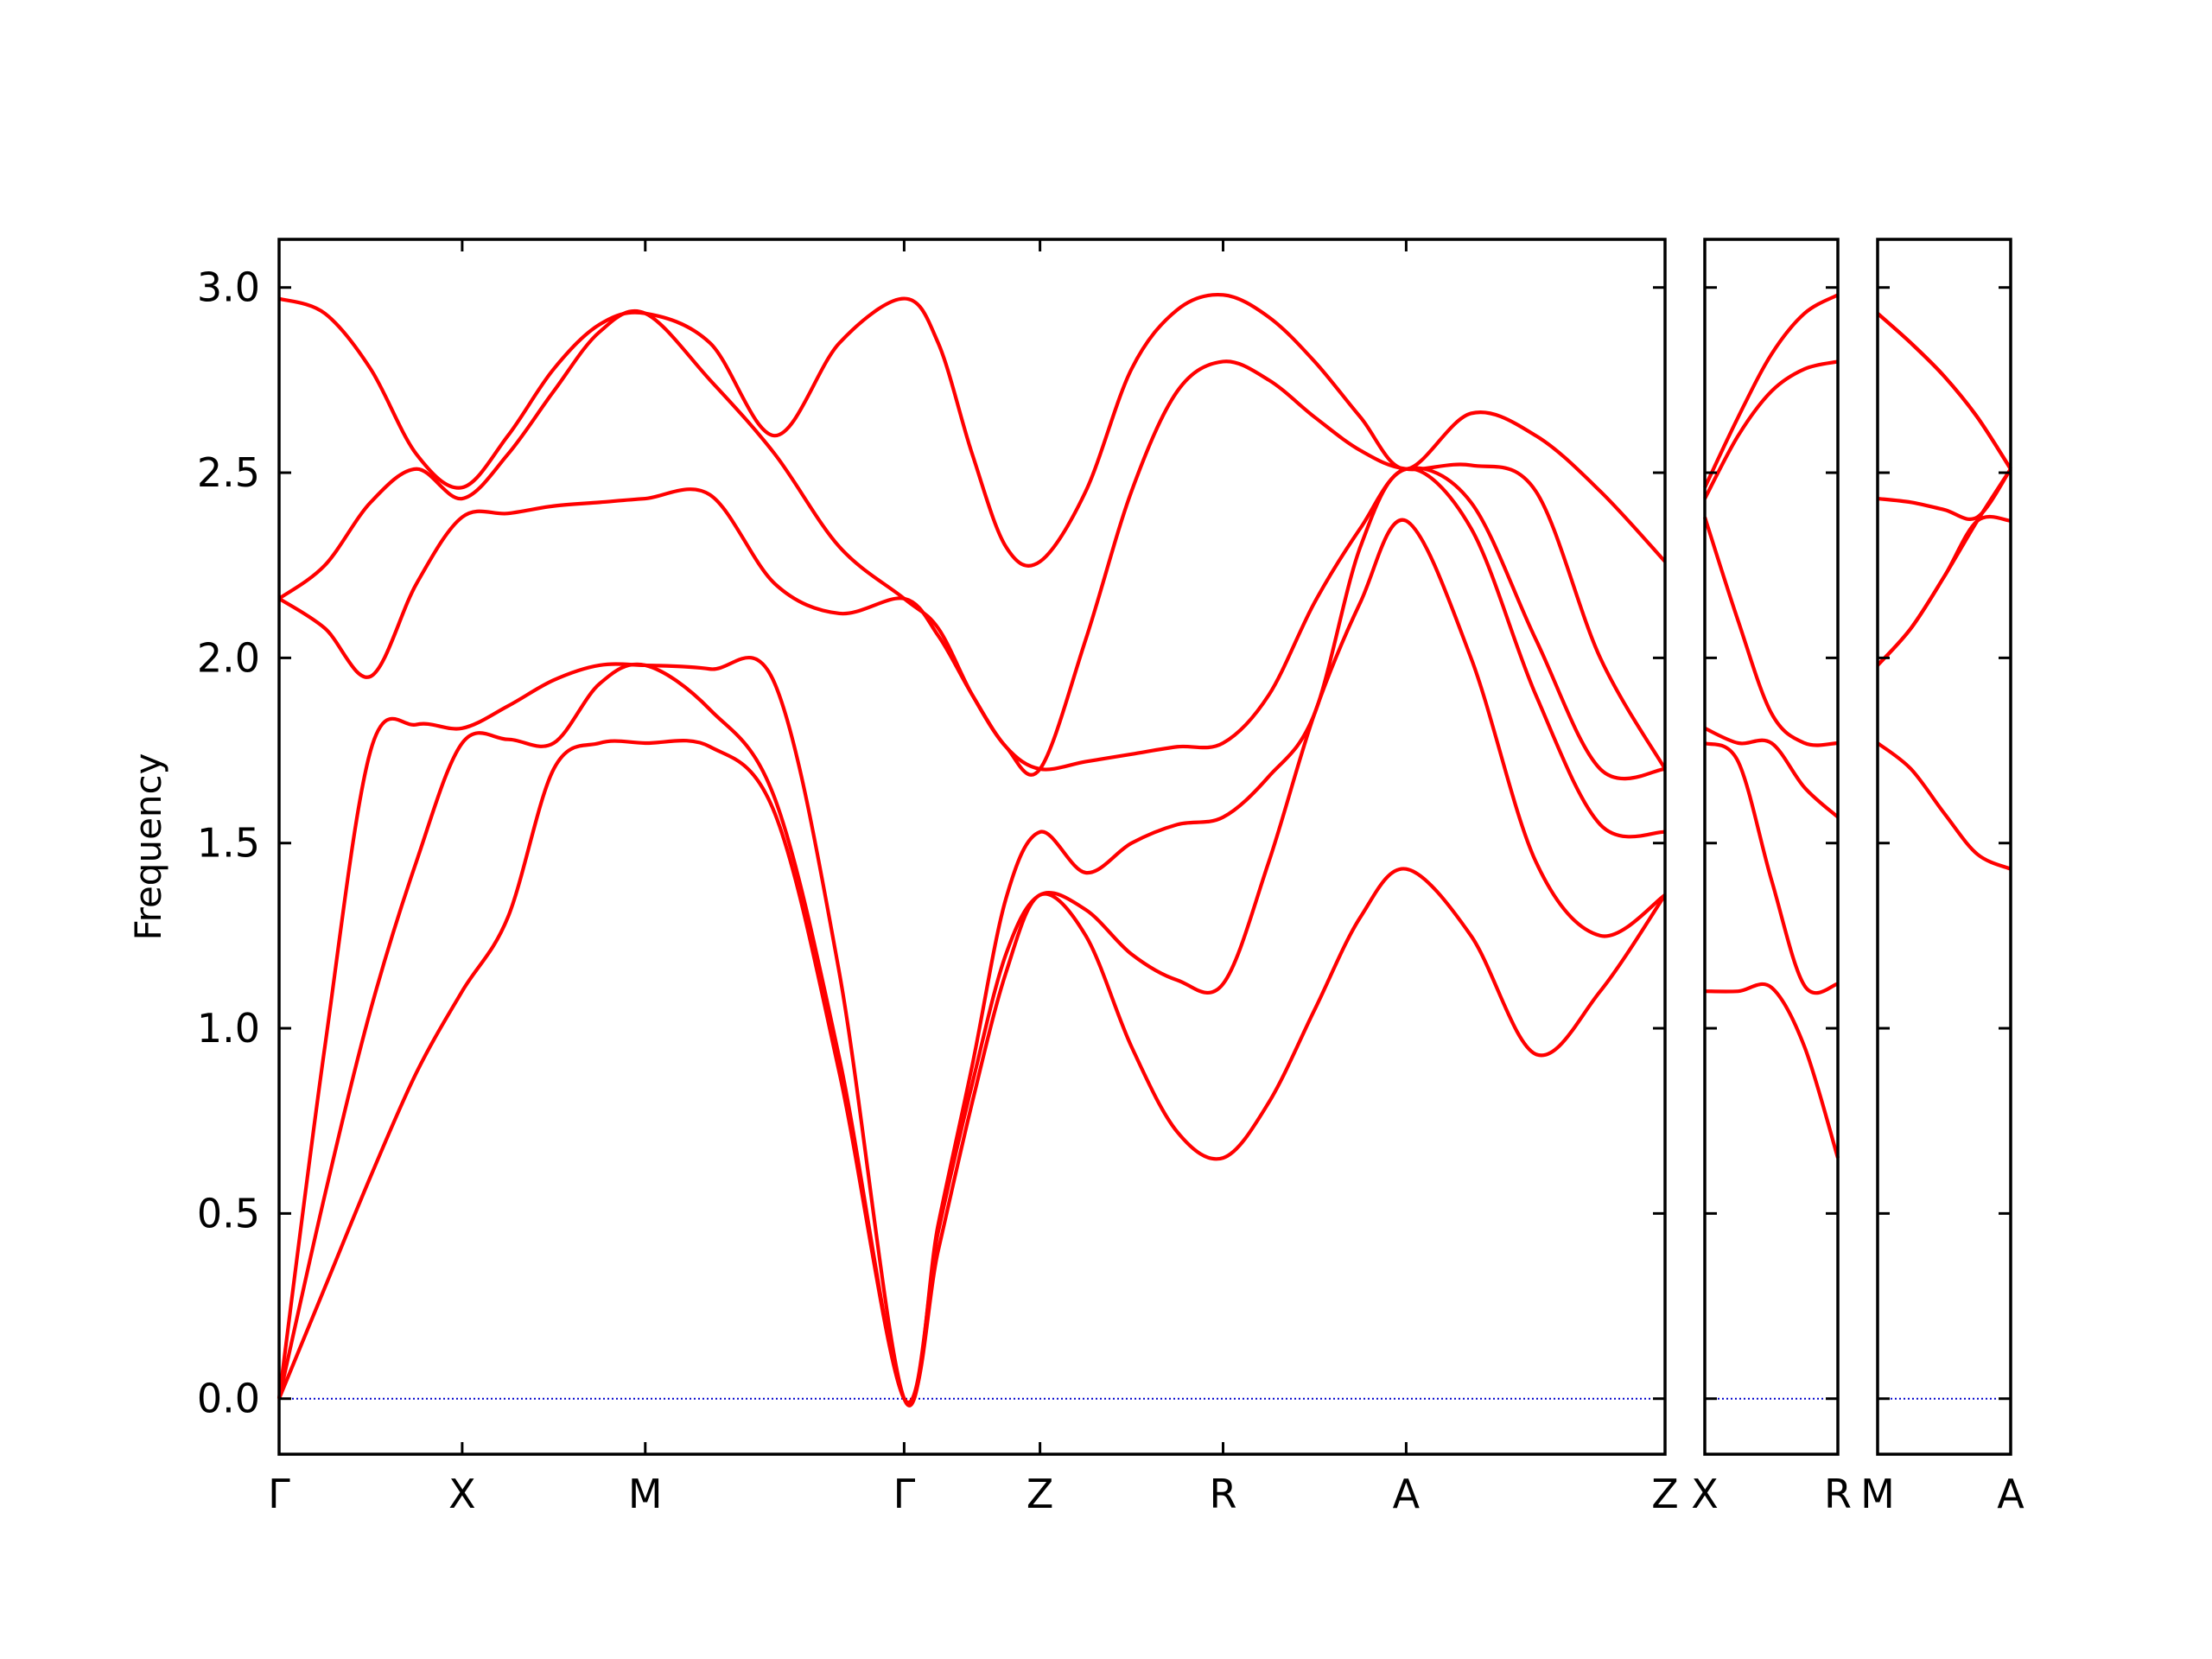 The width and height of the screenshot is (2212, 1659). What do you see at coordinates (229, 287) in the screenshot?
I see `y-tick-label: 3.0` at bounding box center [229, 287].